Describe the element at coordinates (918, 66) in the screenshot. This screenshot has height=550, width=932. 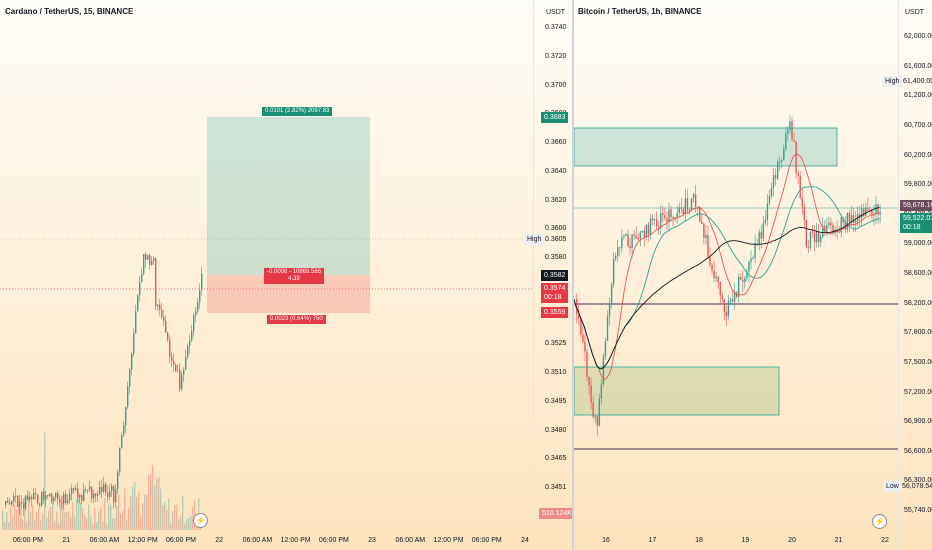
I see `price-tick: 61,600.00` at that location.